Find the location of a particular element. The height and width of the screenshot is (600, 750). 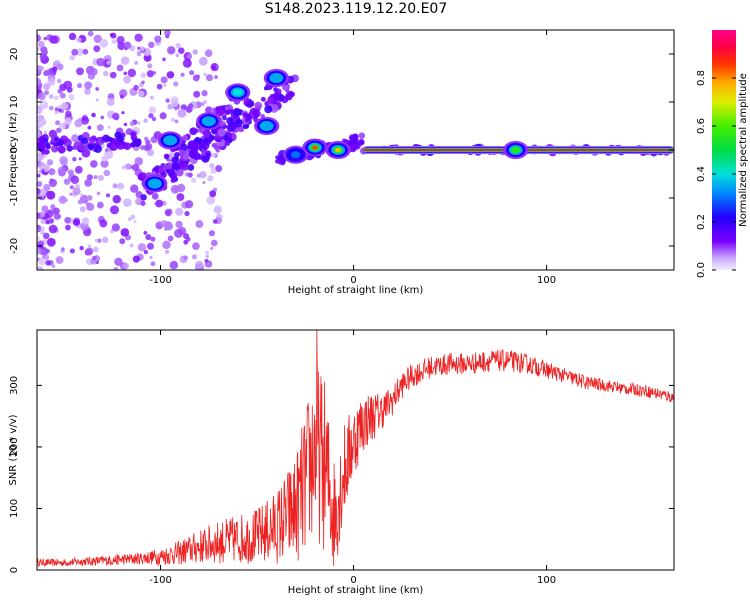

colorbar-tick-label: 0.6 is located at coordinates (701, 126).